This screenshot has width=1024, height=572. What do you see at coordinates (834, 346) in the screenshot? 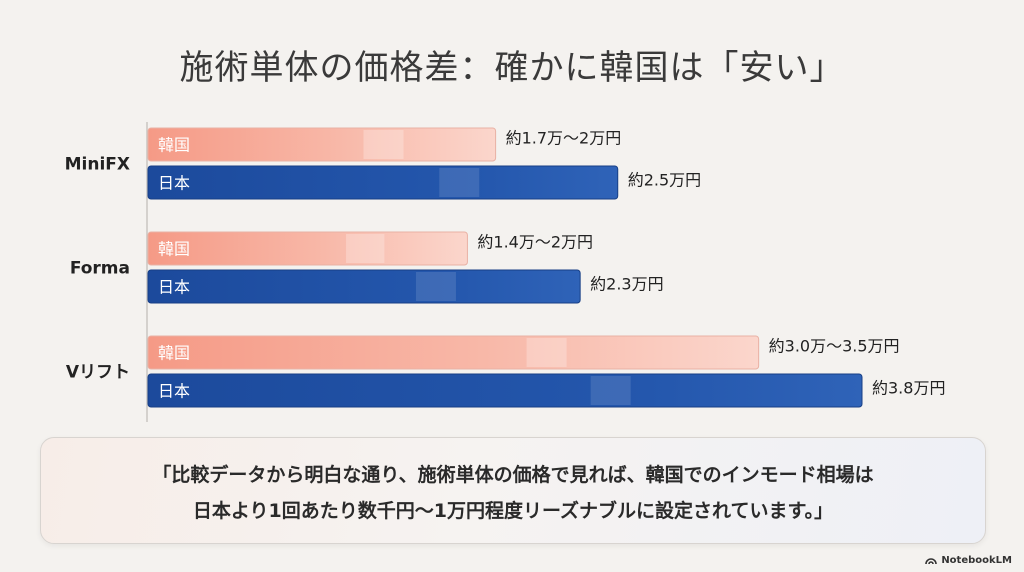
I see `bar-value-label: 約3.0万～3.5万円` at bounding box center [834, 346].